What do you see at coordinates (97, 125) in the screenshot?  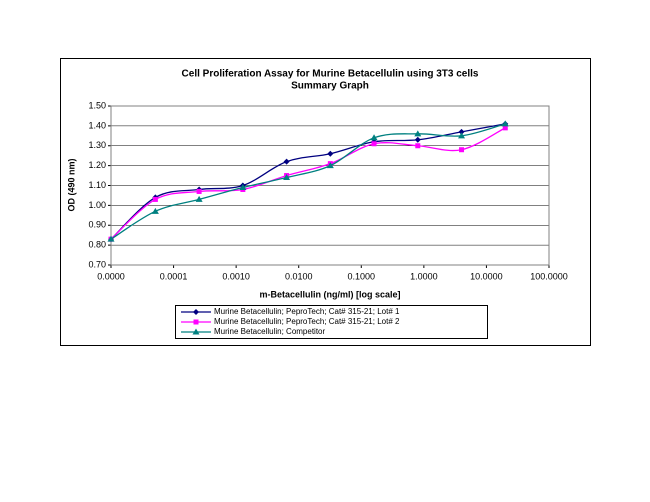 I see `y-tick-label: 1.40` at bounding box center [97, 125].